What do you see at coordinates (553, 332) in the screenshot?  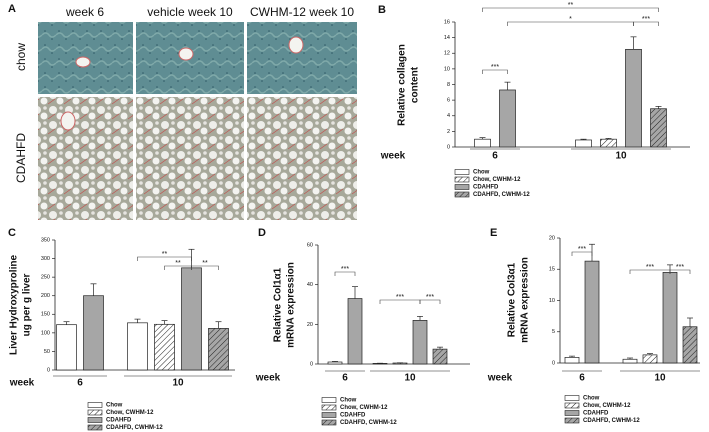 I see `y-tick-label: 5` at bounding box center [553, 332].